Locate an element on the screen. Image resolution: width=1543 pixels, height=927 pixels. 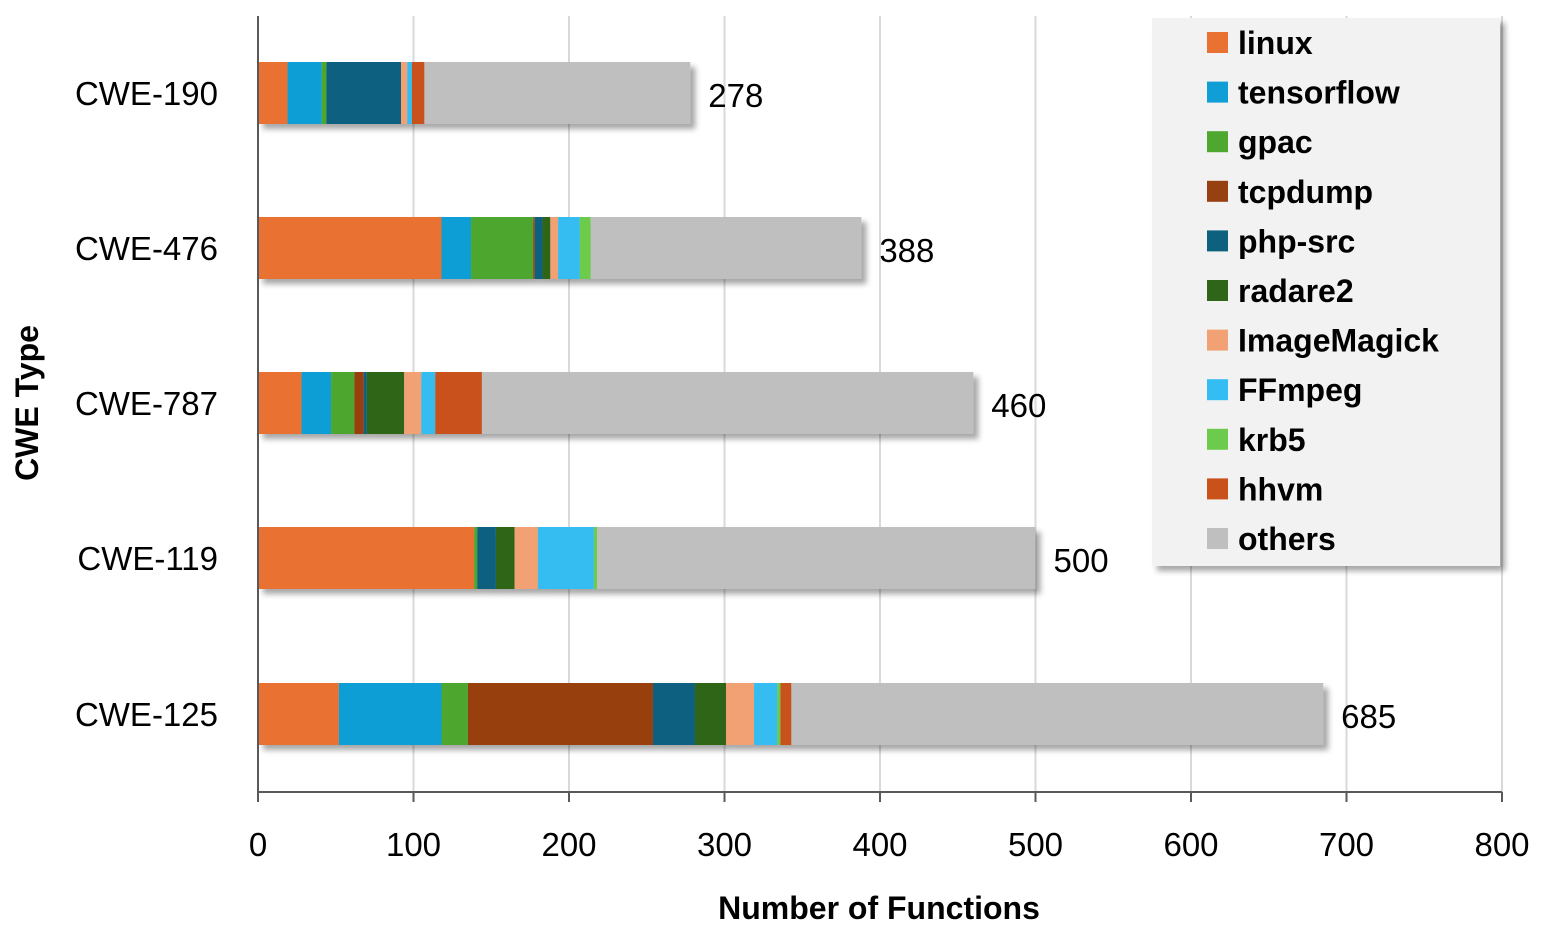
legend-swatch-gpac is located at coordinates (1217, 142).